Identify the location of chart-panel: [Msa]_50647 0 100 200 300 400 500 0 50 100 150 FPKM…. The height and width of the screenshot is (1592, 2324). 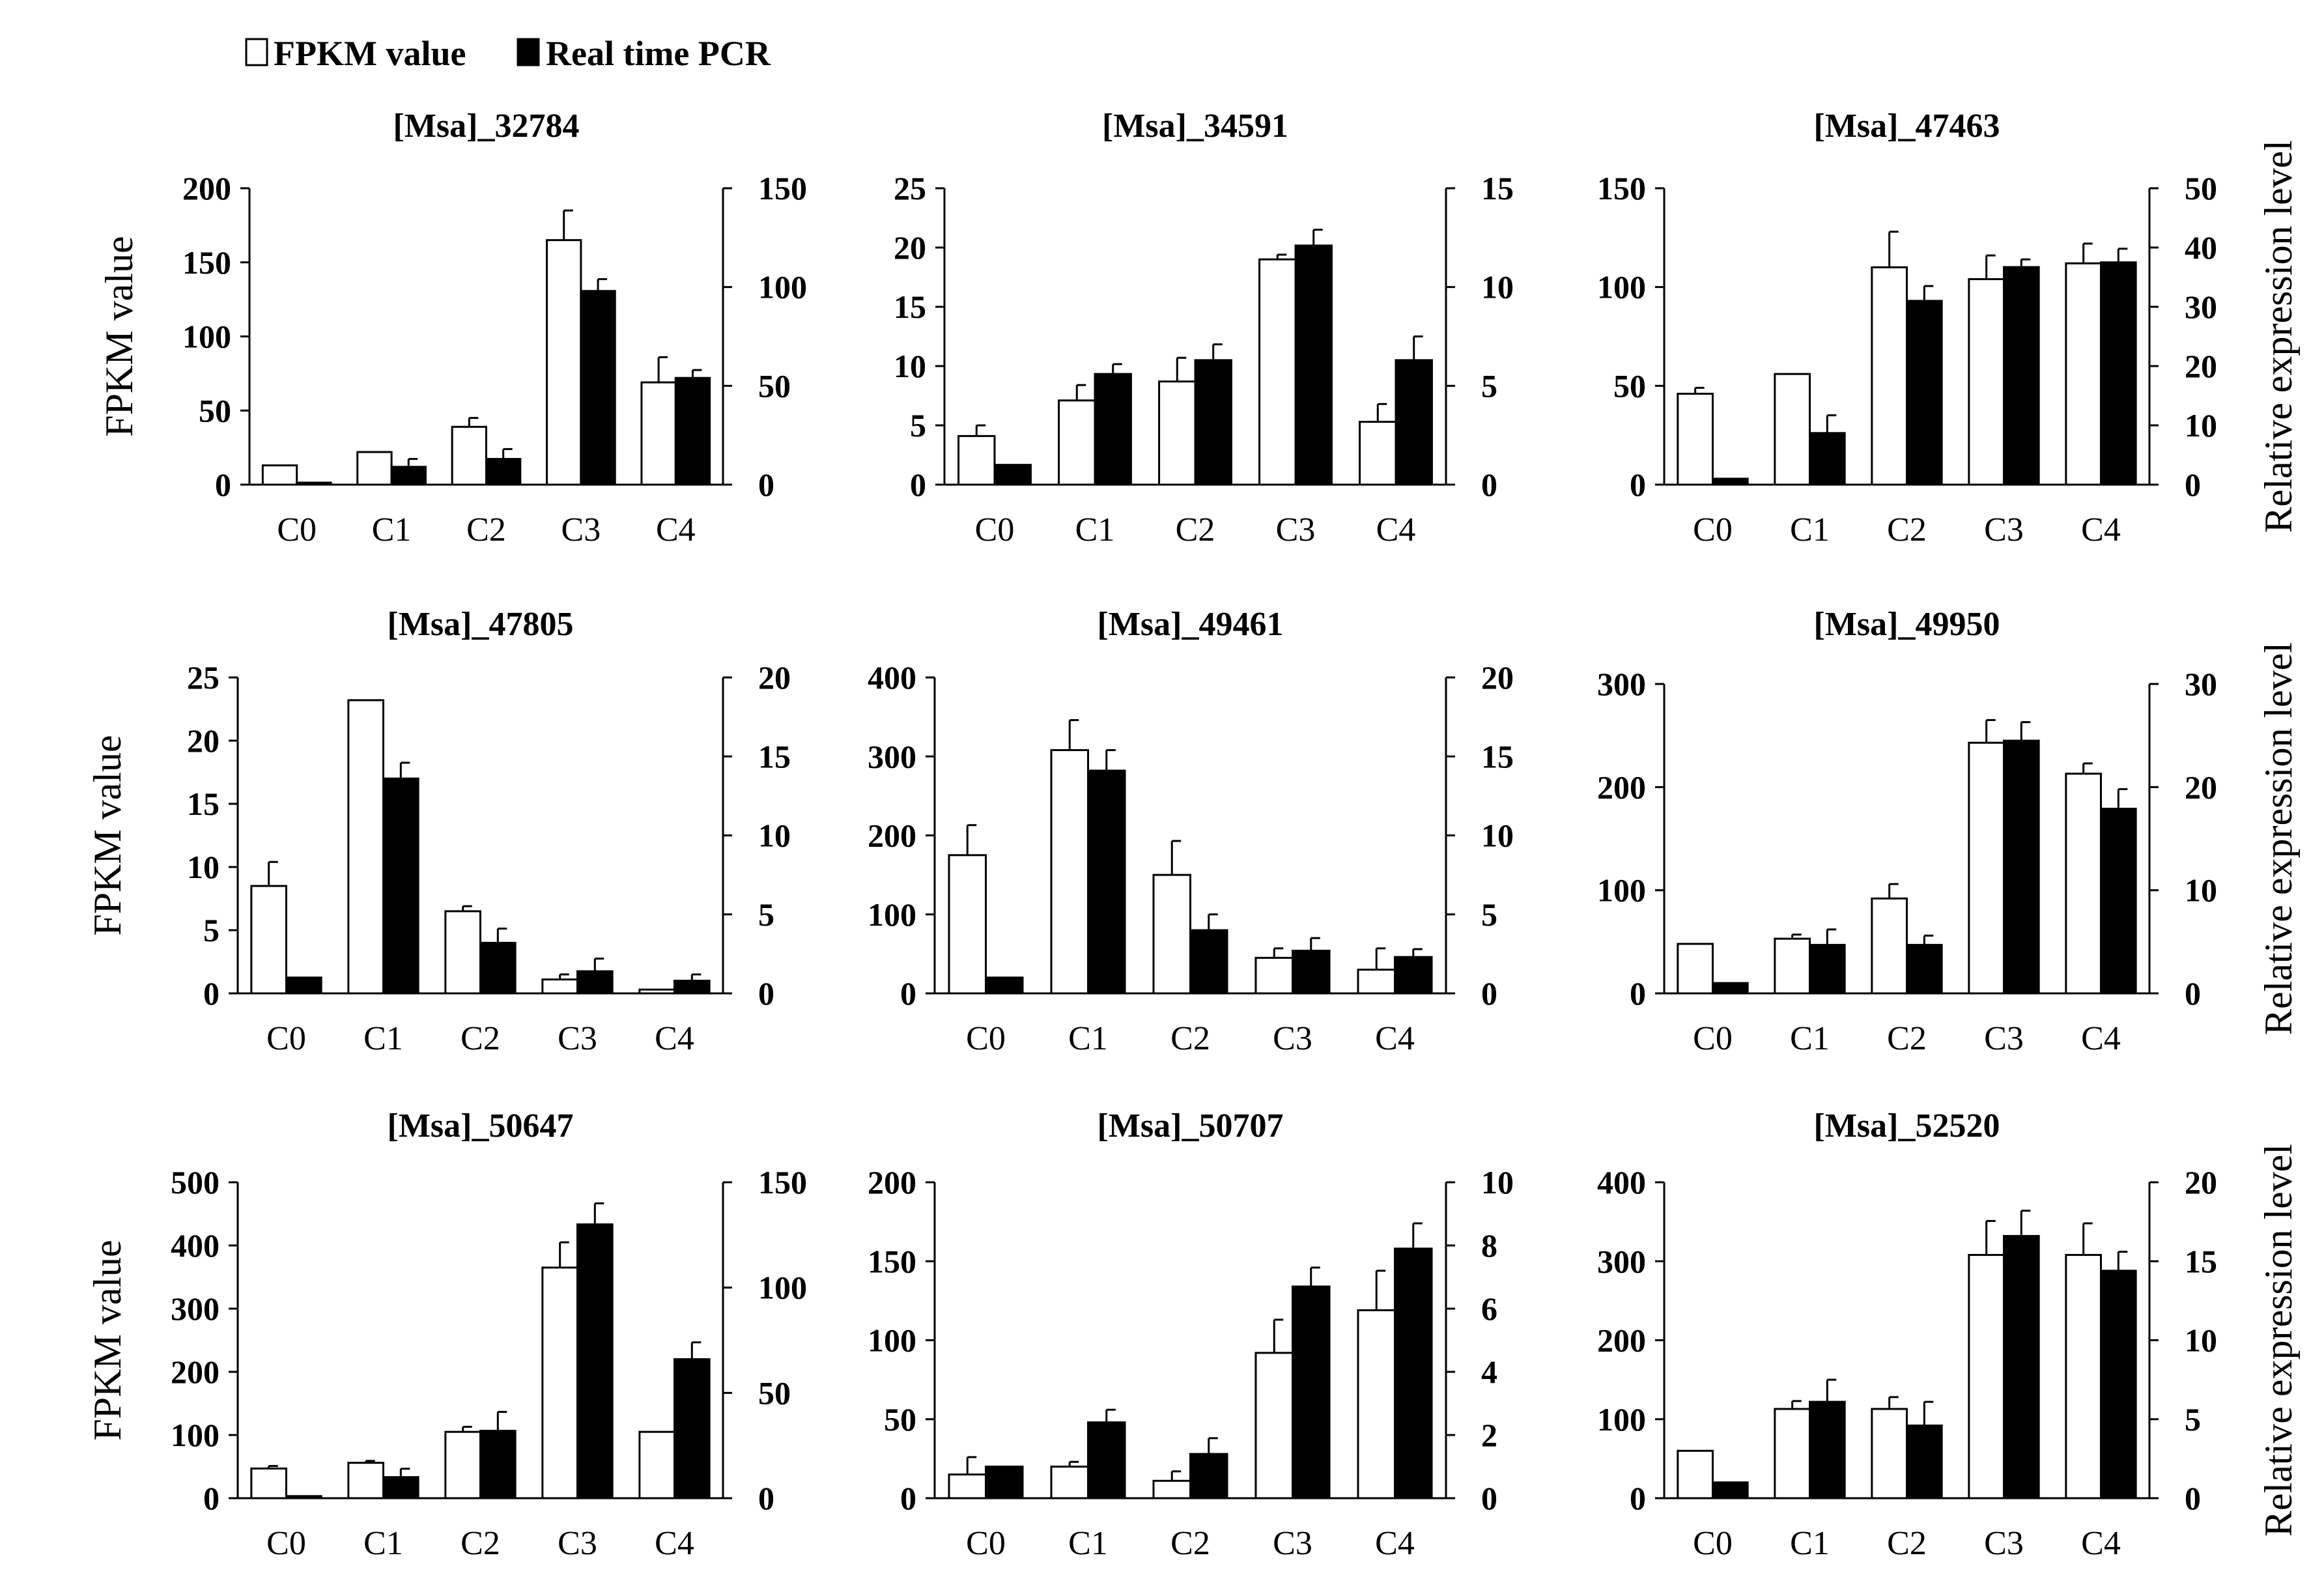
(447, 1334).